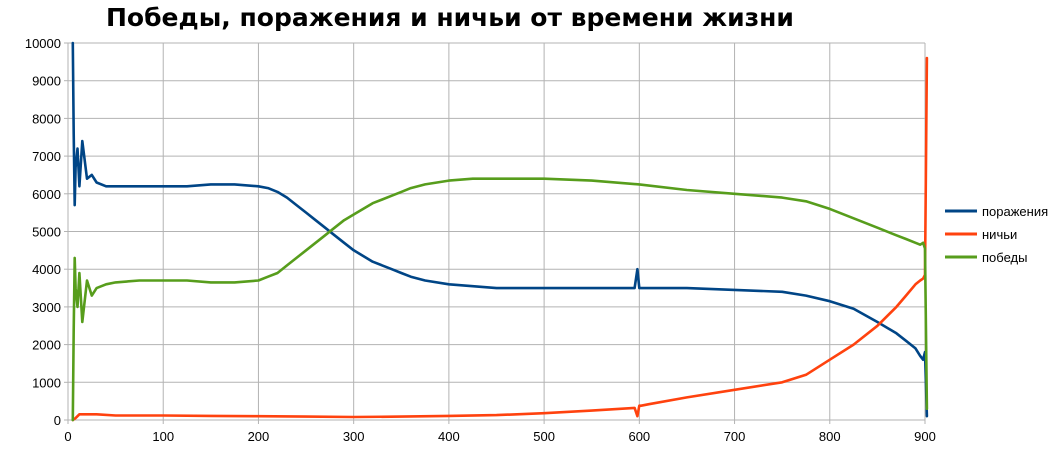  I want to click on x-tick-label: 0, so click(67, 436).